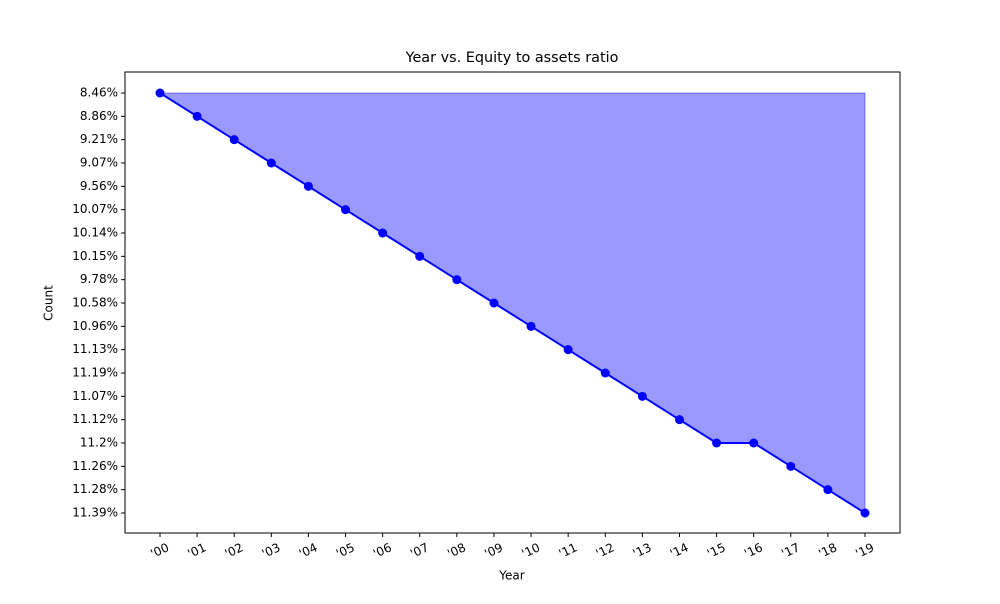  What do you see at coordinates (95, 396) in the screenshot?
I see `y-tick-label: 11.07%` at bounding box center [95, 396].